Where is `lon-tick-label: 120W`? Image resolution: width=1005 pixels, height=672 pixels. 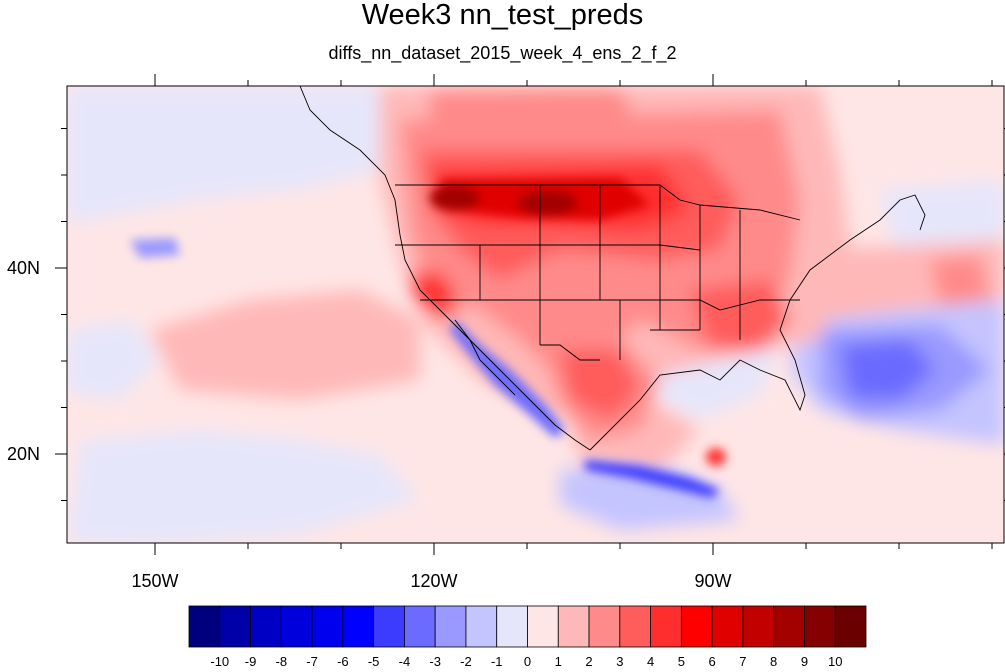
lon-tick-label: 120W is located at coordinates (434, 581).